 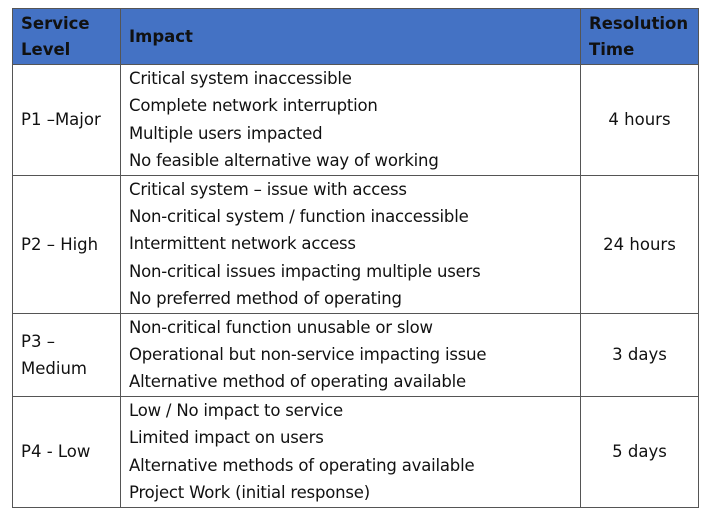 What do you see at coordinates (281, 327) in the screenshot?
I see `impact-item: Non-critical function unusable or slow` at bounding box center [281, 327].